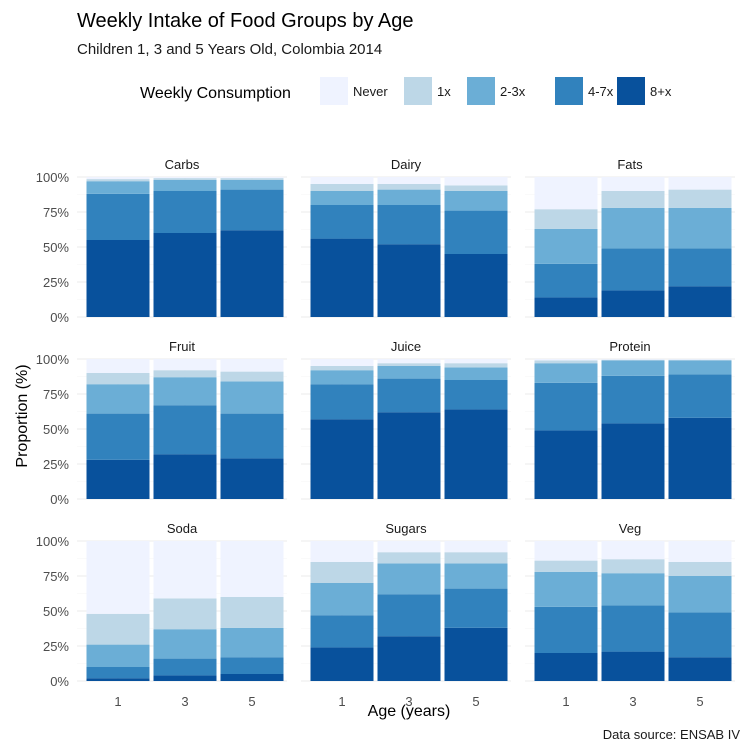 The height and width of the screenshot is (755, 750). What do you see at coordinates (161, 241) in the screenshot?
I see `facet-panel-carbs: Carbs 0% 25% 50% 75% 100%` at bounding box center [161, 241].